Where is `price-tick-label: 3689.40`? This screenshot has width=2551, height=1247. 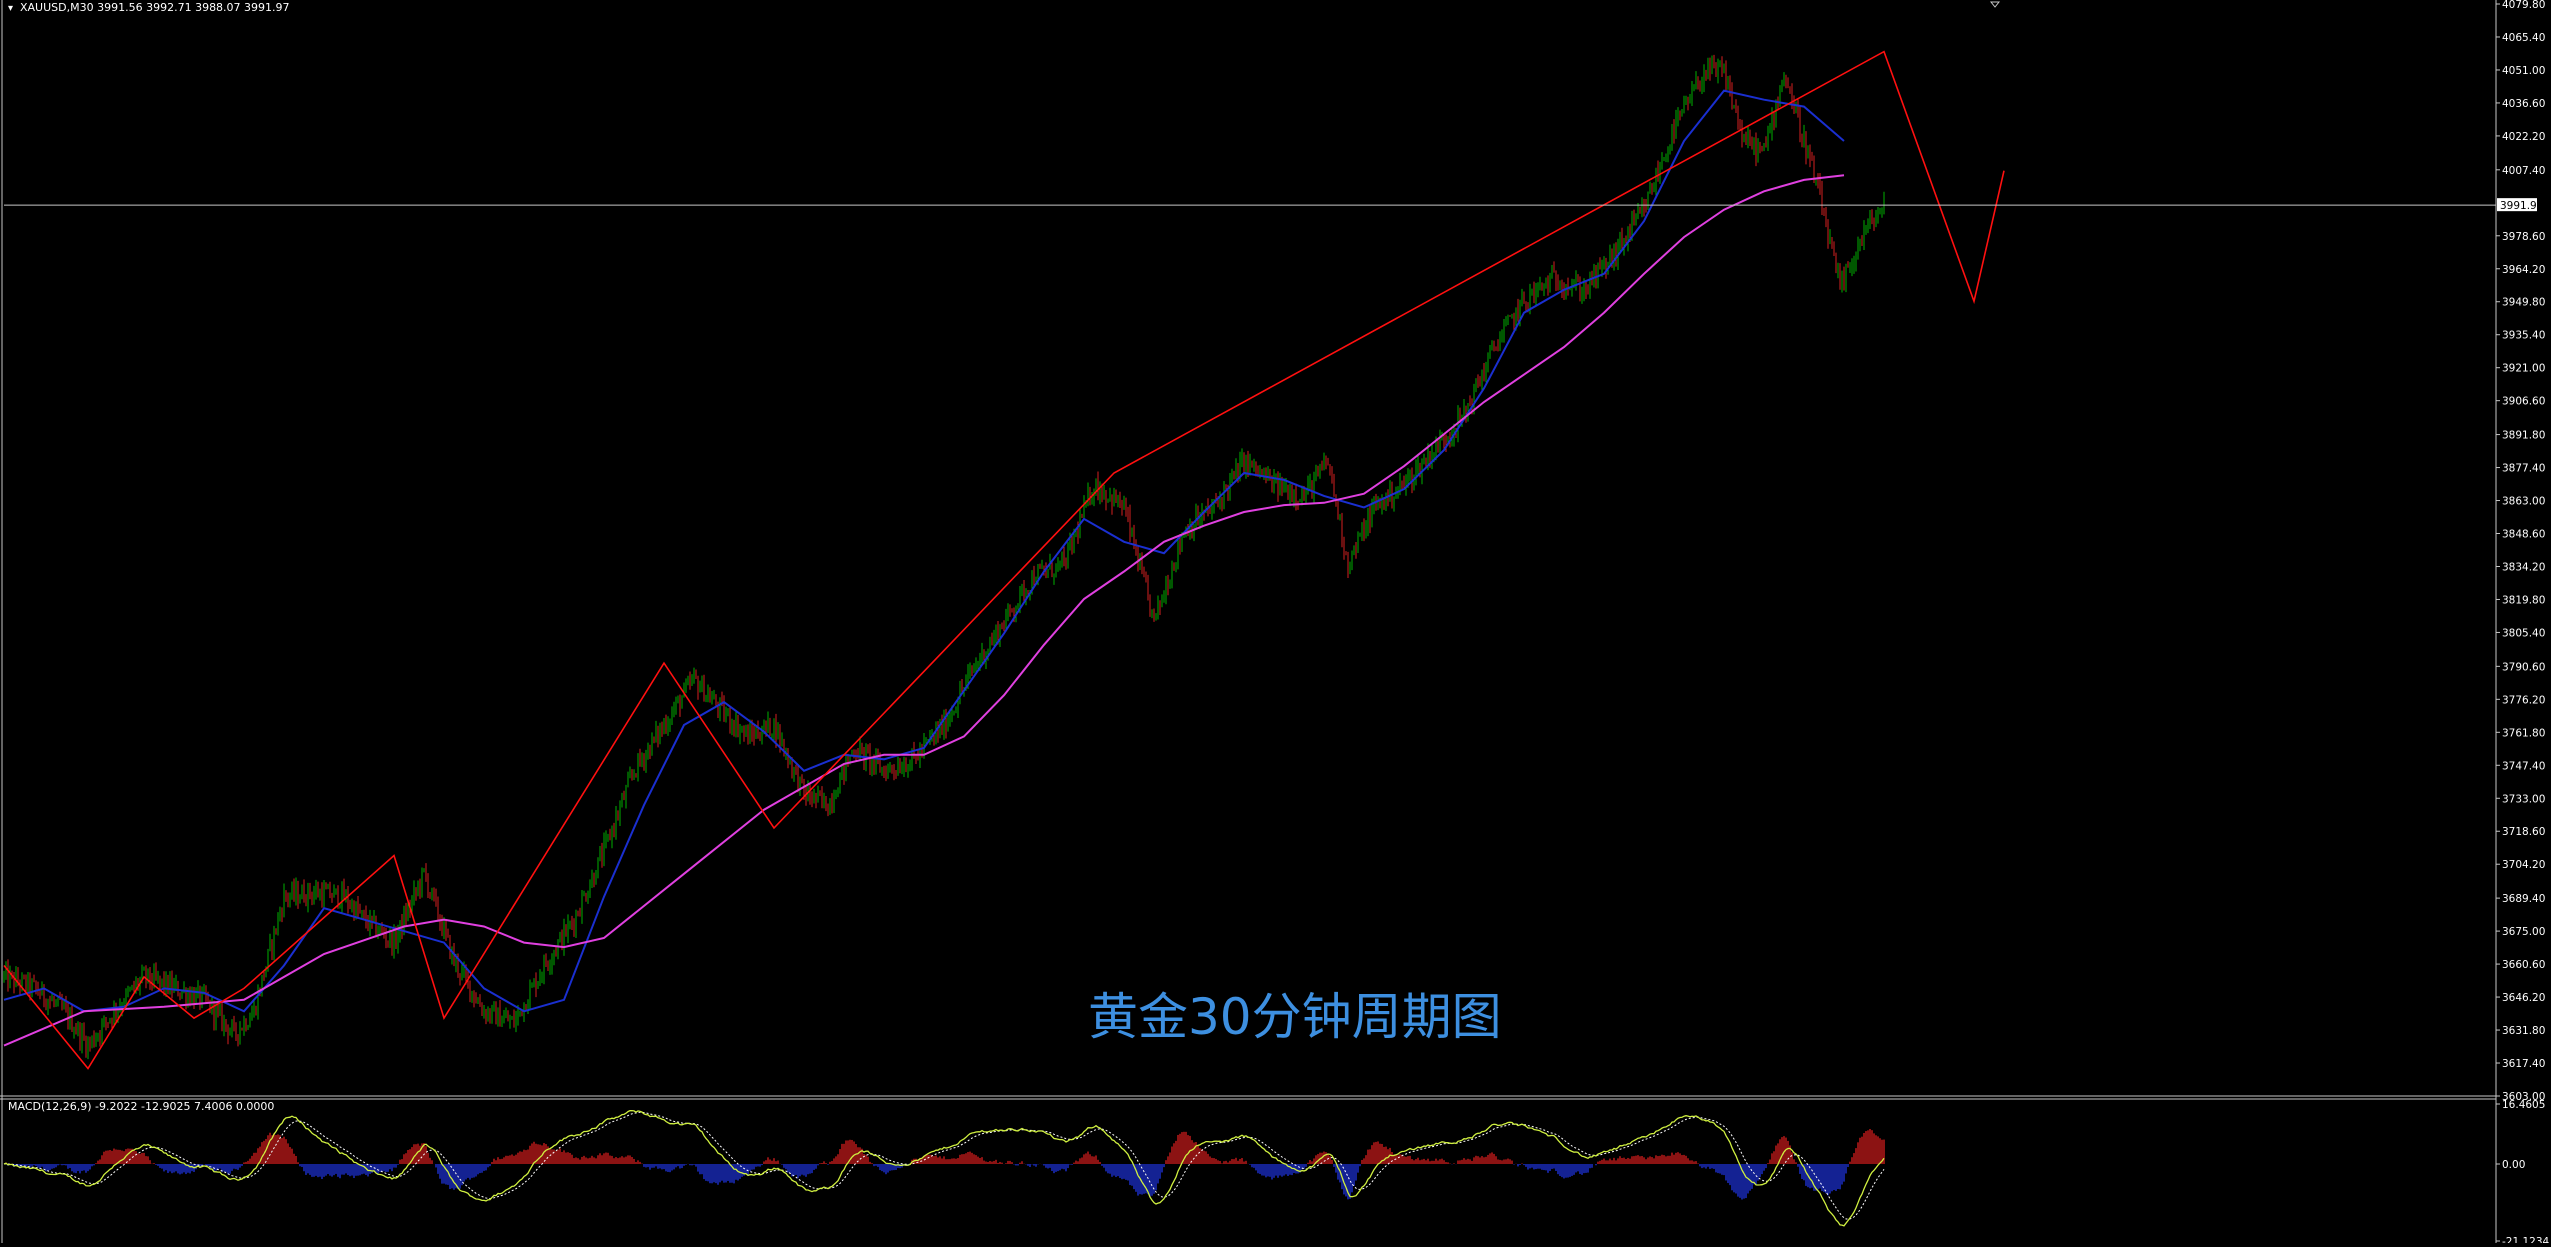 price-tick-label: 3689.40 is located at coordinates (2523, 899).